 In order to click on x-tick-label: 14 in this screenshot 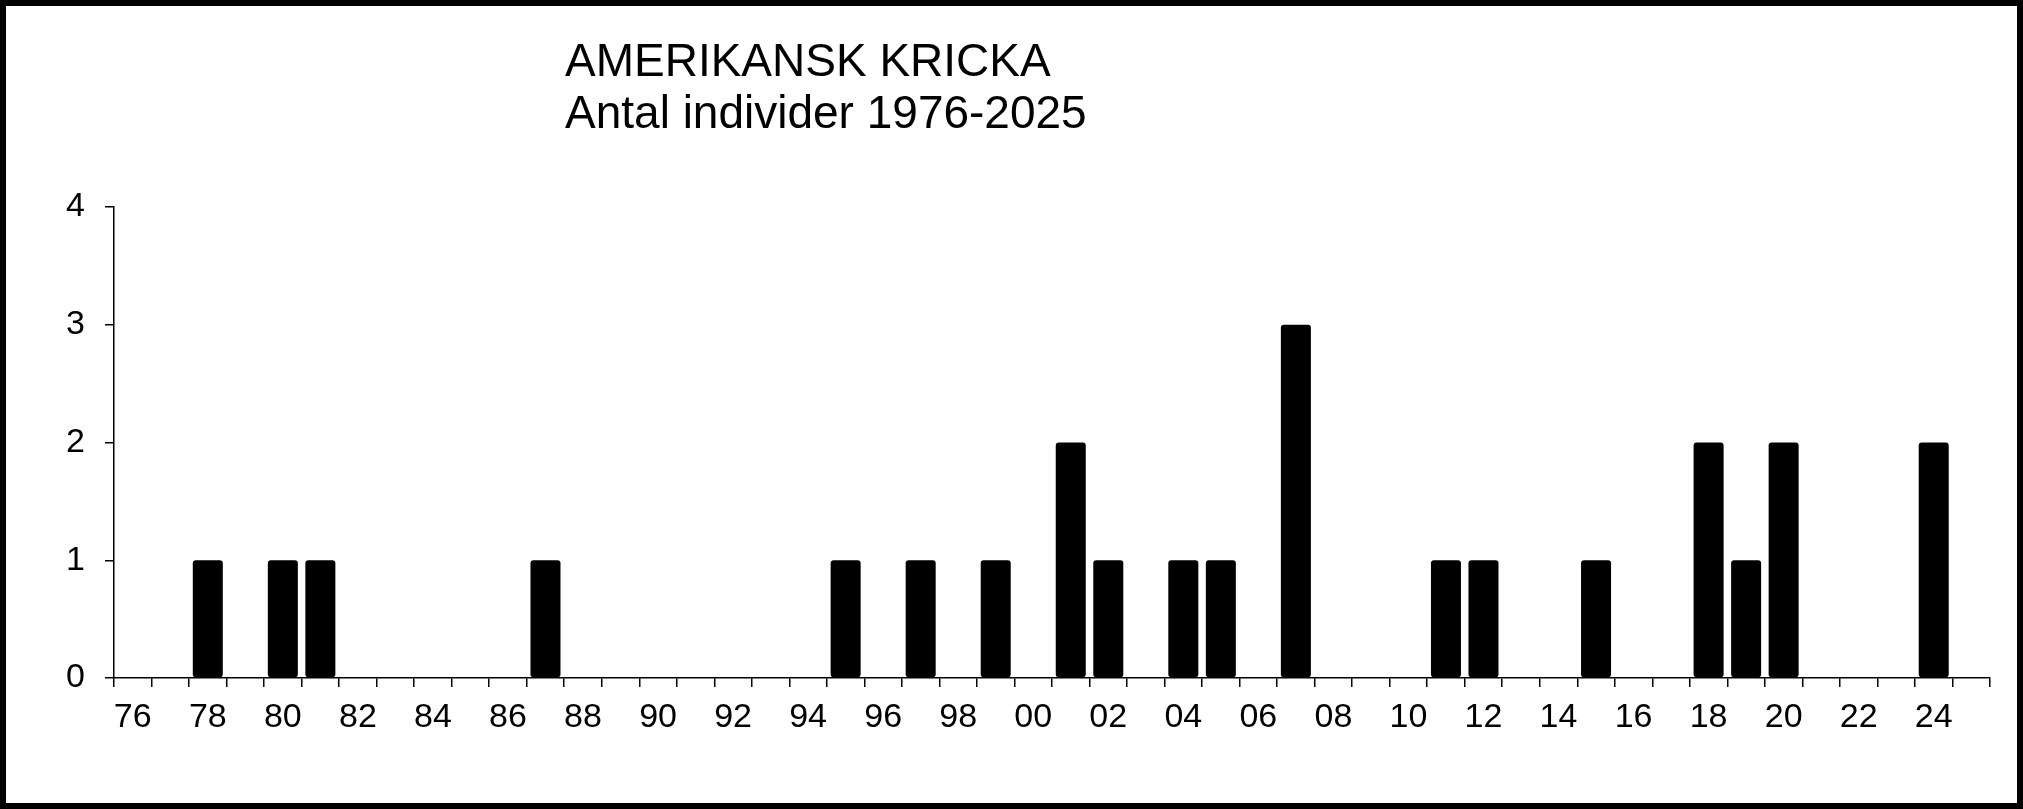, I will do `click(1558, 714)`.